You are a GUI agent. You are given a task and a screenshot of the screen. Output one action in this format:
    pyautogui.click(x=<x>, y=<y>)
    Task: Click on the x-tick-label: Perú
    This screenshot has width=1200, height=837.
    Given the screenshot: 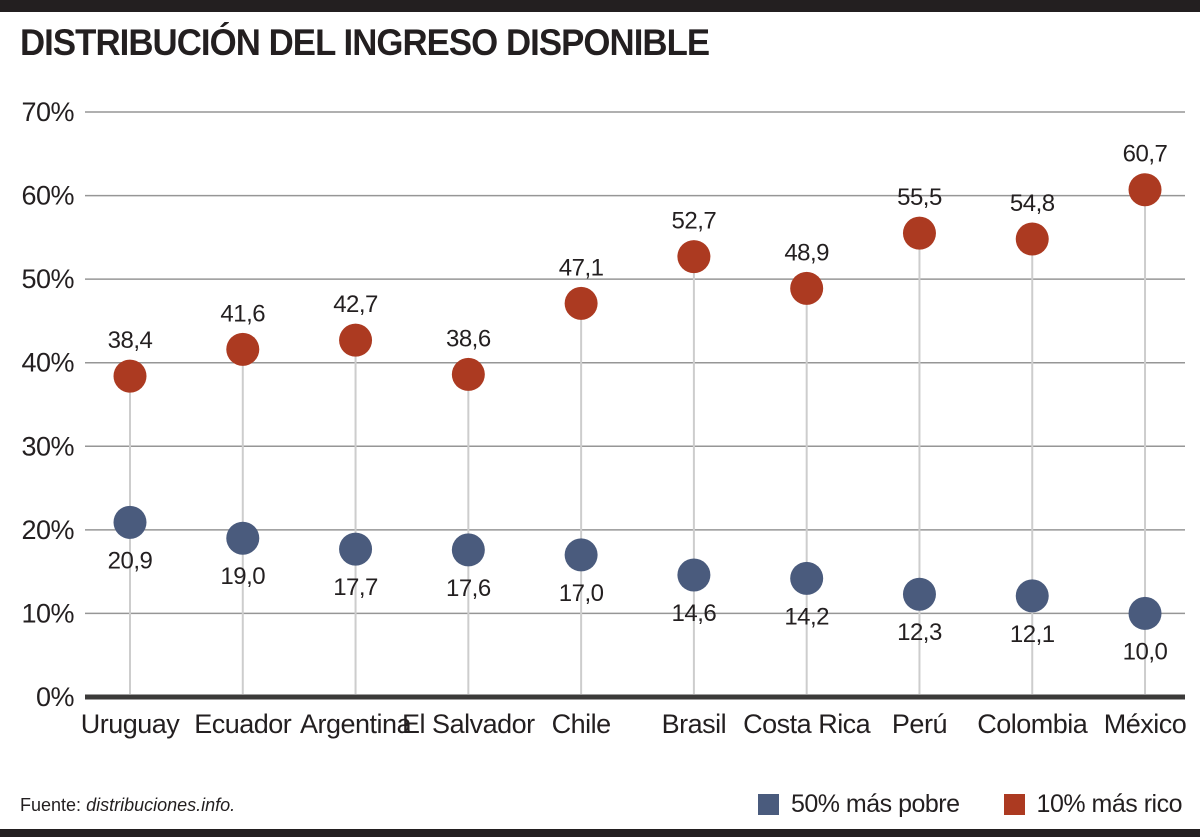 What is the action you would take?
    pyautogui.click(x=919, y=724)
    